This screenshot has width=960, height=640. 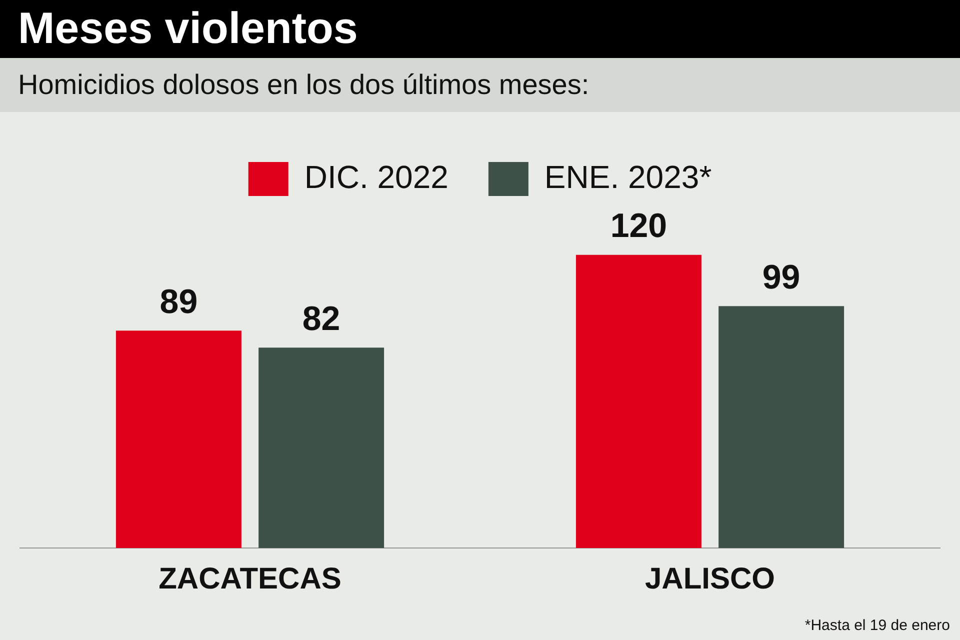 I want to click on x-tick-label: JALISCO, so click(x=710, y=579).